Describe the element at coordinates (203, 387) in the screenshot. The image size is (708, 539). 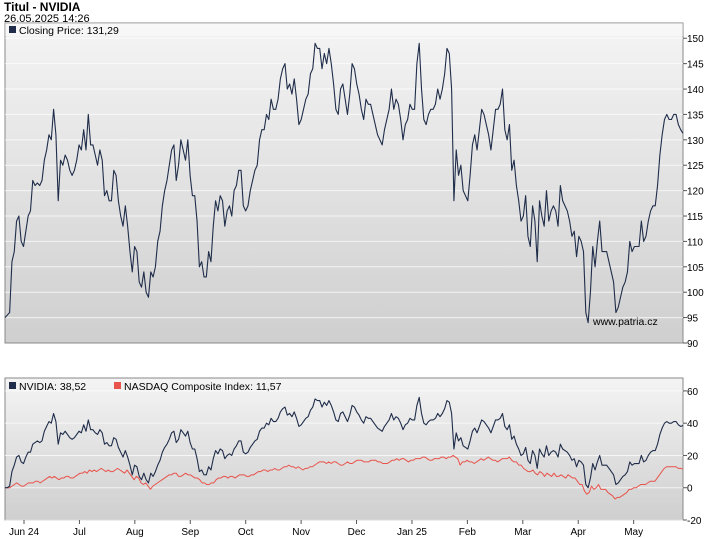
I see `nasdaq-legend: NASDAQ Composite Index: 11,57` at that location.